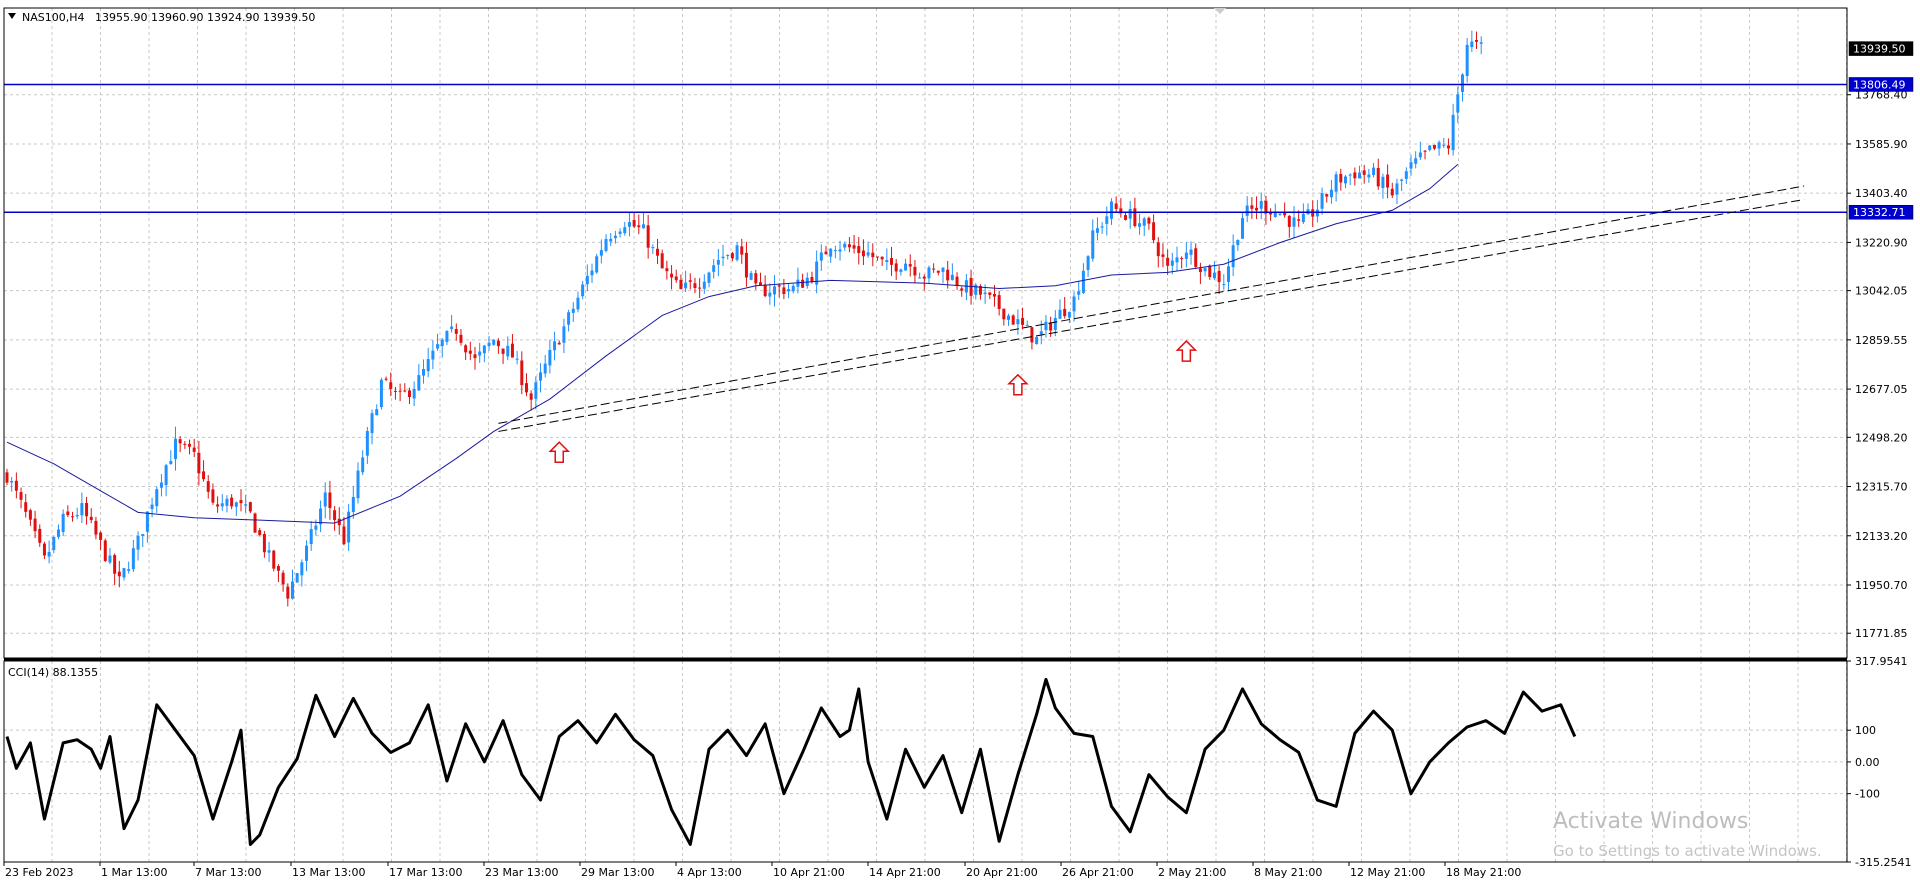  Describe the element at coordinates (1220, 11) in the screenshot. I see `shift-marker-icon` at that location.